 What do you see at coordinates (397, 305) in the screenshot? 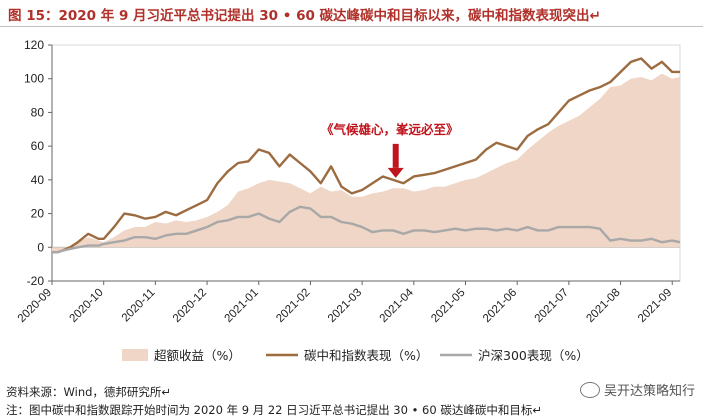
I see `x-tick-label: 2021-04` at bounding box center [397, 305].